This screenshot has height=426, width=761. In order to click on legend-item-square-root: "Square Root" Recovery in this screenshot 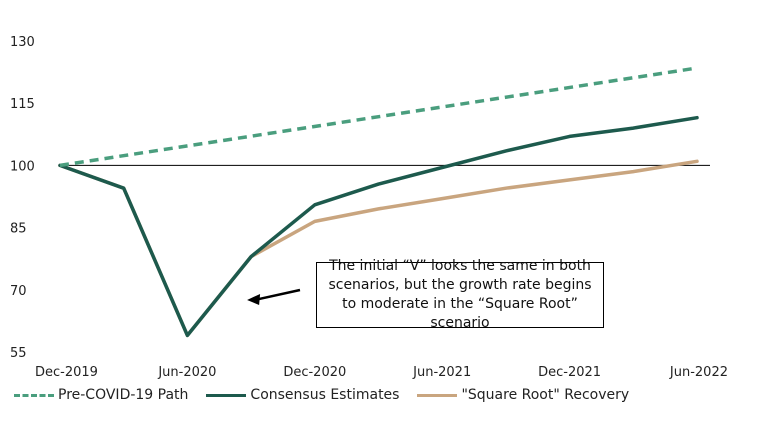, I will do `click(523, 395)`.